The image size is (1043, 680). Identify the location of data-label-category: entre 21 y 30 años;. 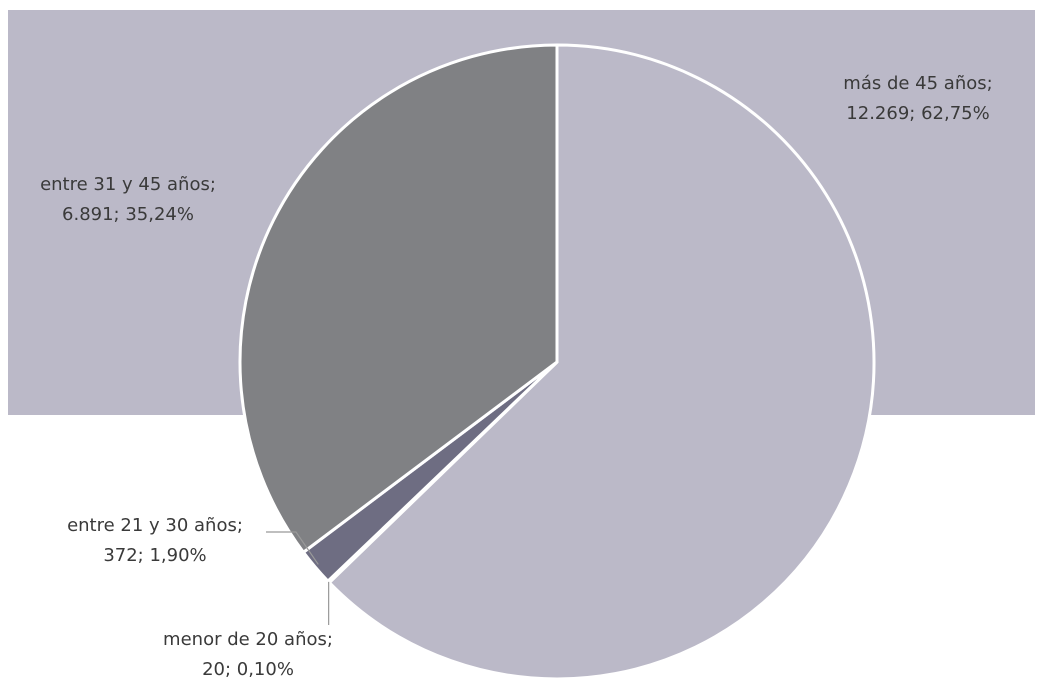
(155, 525).